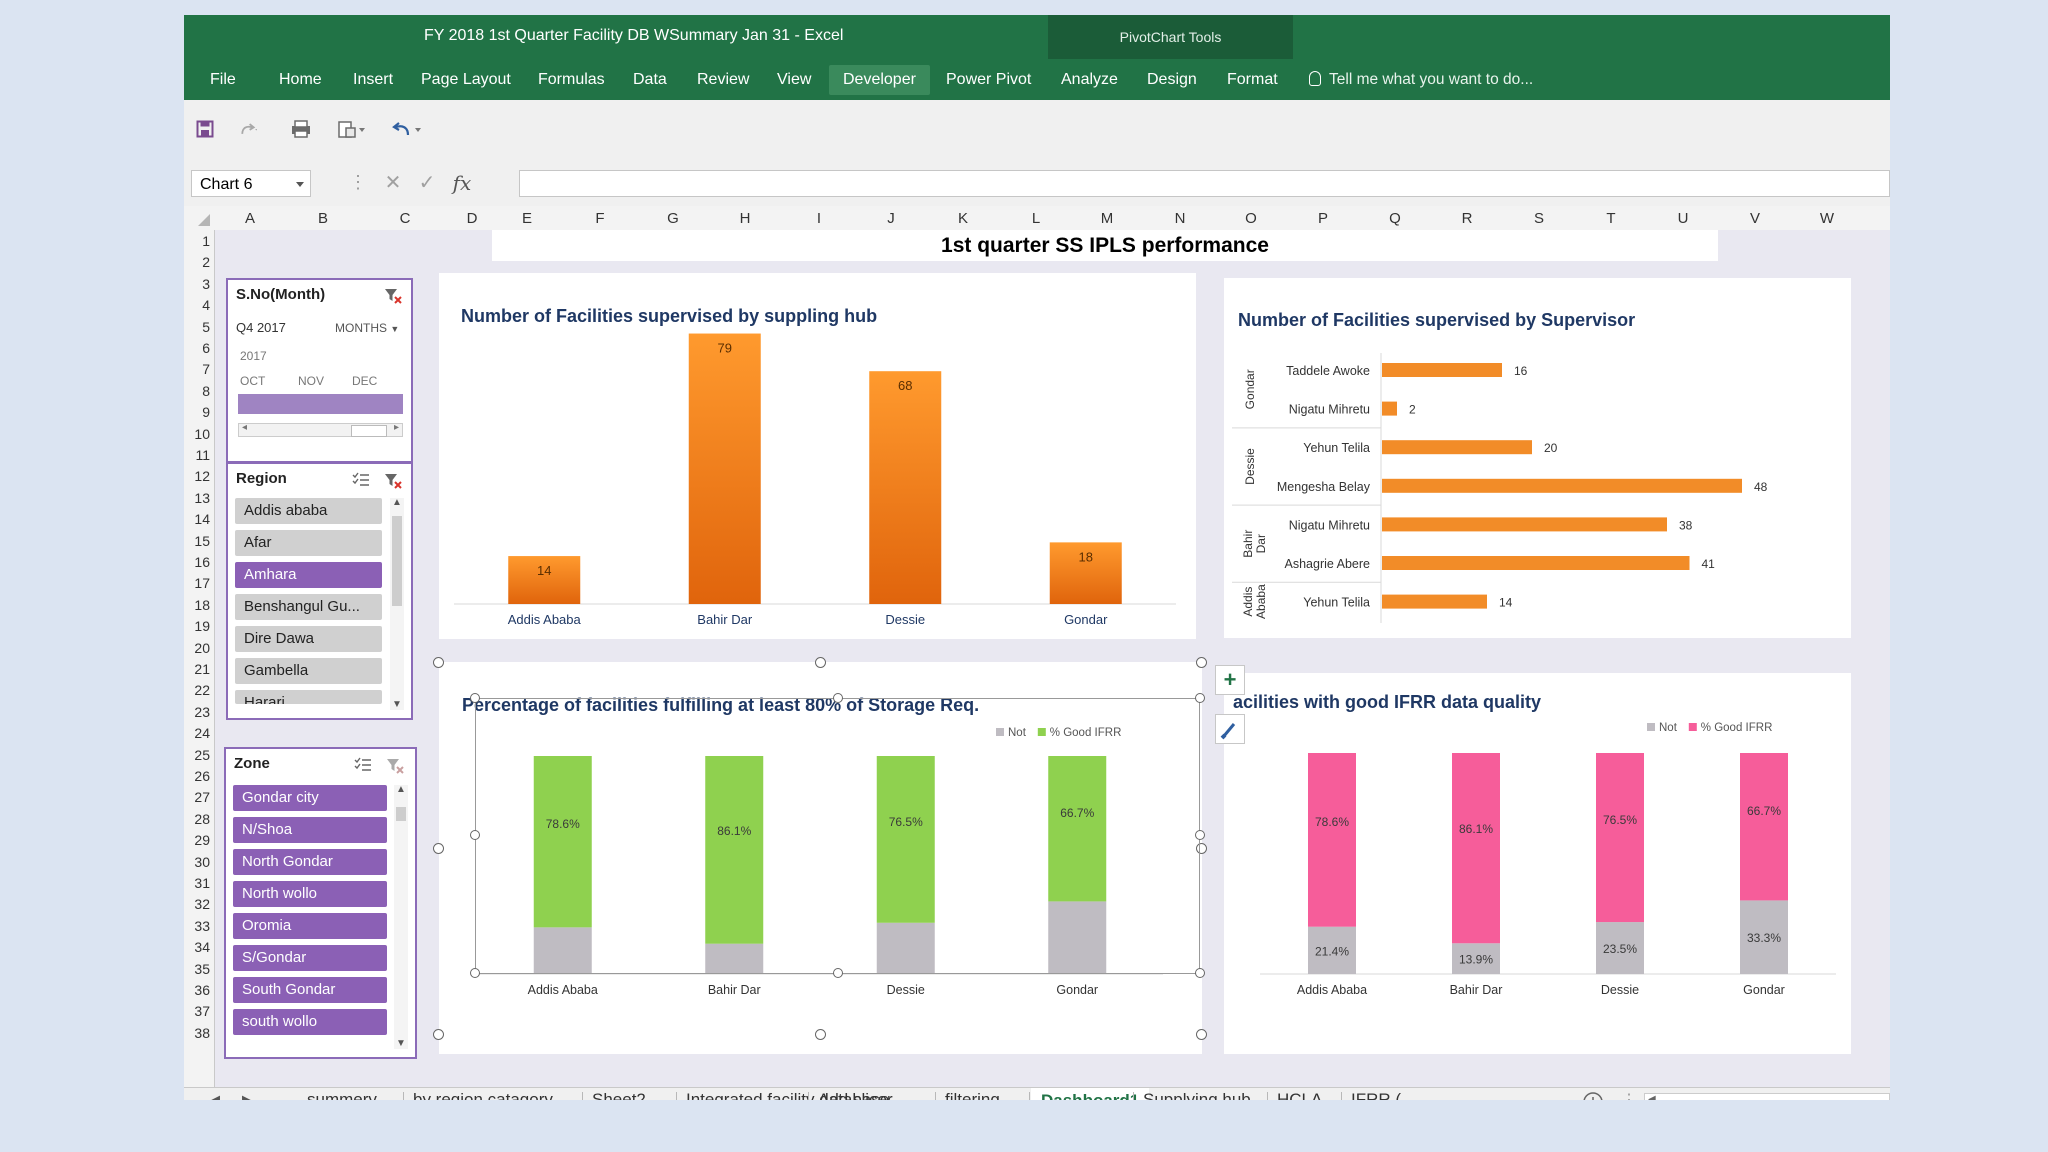 The image size is (2048, 1152). Describe the element at coordinates (1683, 218) in the screenshot. I see `column-header: U` at that location.